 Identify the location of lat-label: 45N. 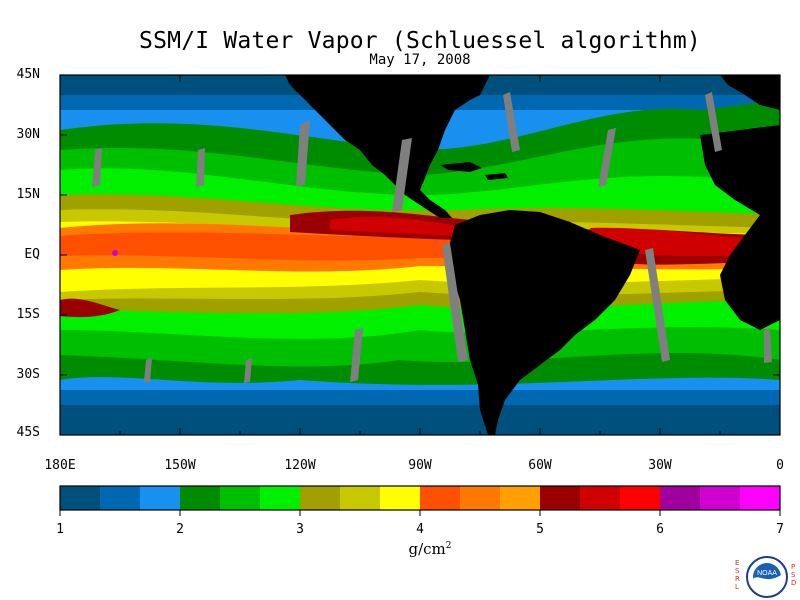
(28, 74).